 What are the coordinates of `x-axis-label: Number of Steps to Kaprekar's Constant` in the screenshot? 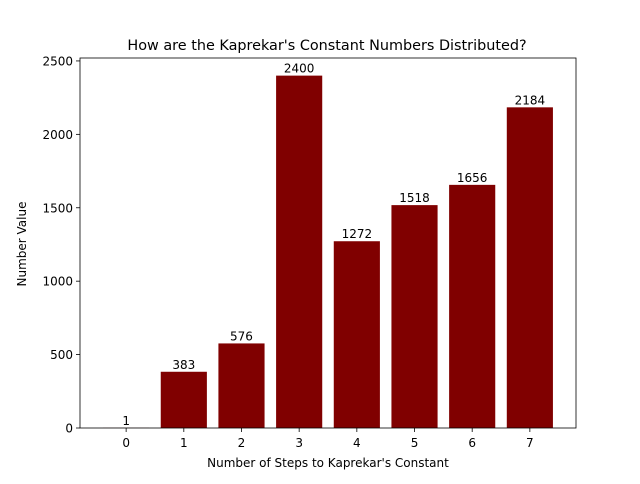 It's located at (328, 463).